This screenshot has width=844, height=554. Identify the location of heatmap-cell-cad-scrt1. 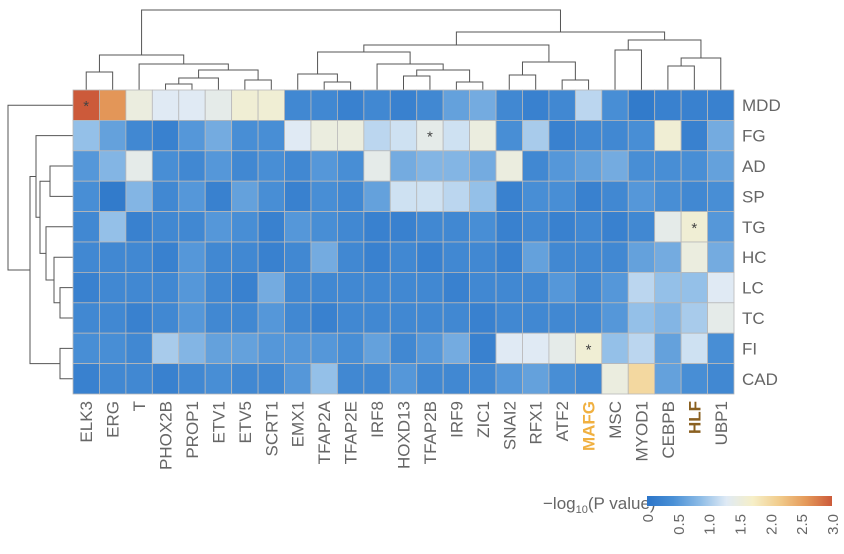
(271, 379).